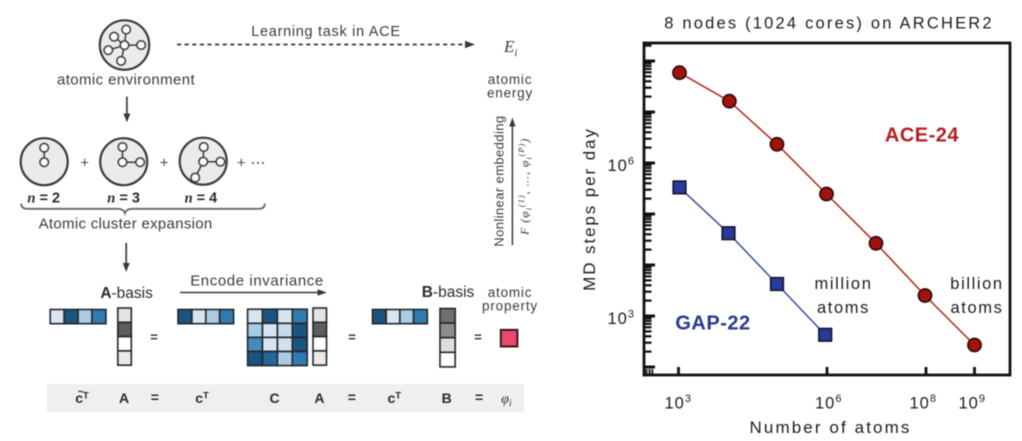 Image resolution: width=1022 pixels, height=441 pixels. I want to click on svg-text: n = 2, so click(43, 199).